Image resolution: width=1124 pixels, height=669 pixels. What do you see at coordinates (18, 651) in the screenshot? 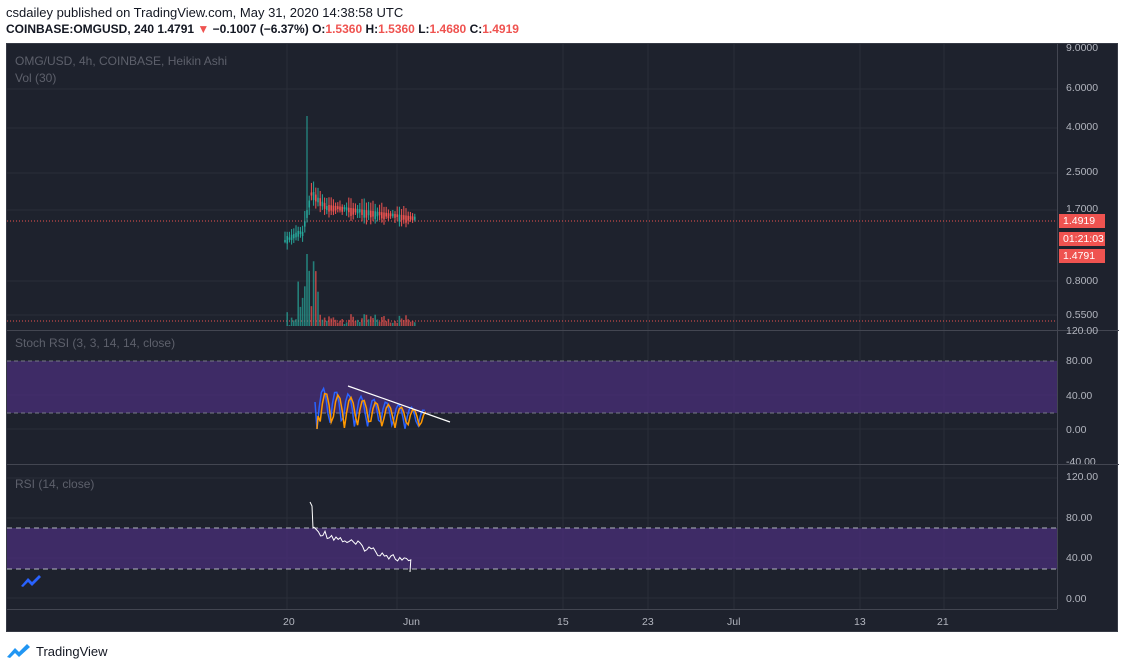
I see `tradingview-logo-icon` at bounding box center [18, 651].